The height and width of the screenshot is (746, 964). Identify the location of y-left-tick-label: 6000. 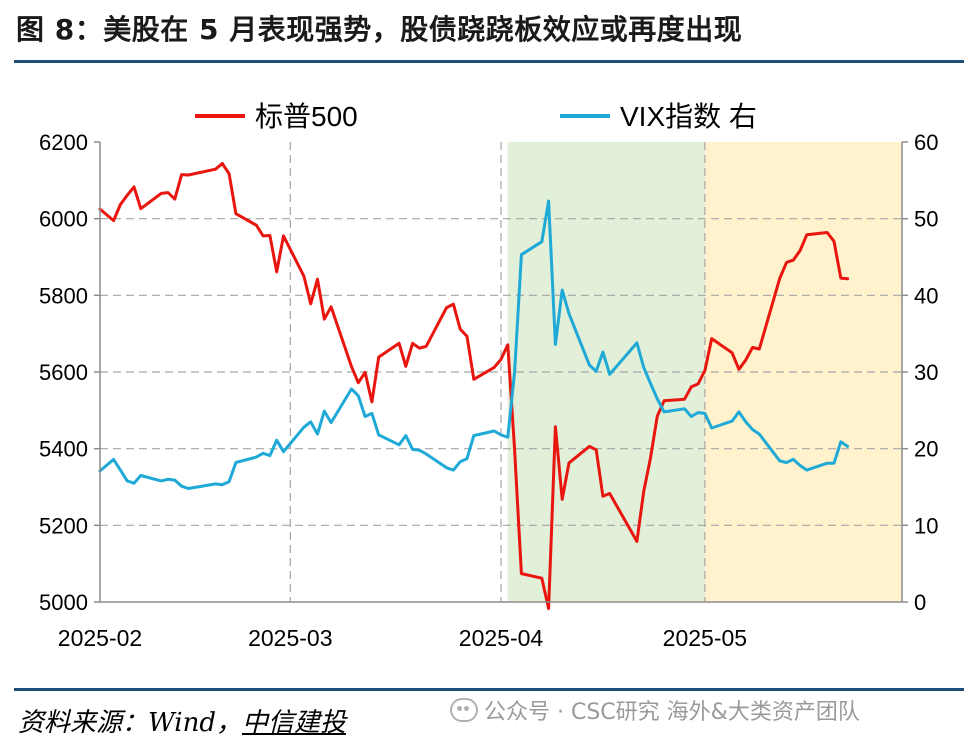
(63, 219).